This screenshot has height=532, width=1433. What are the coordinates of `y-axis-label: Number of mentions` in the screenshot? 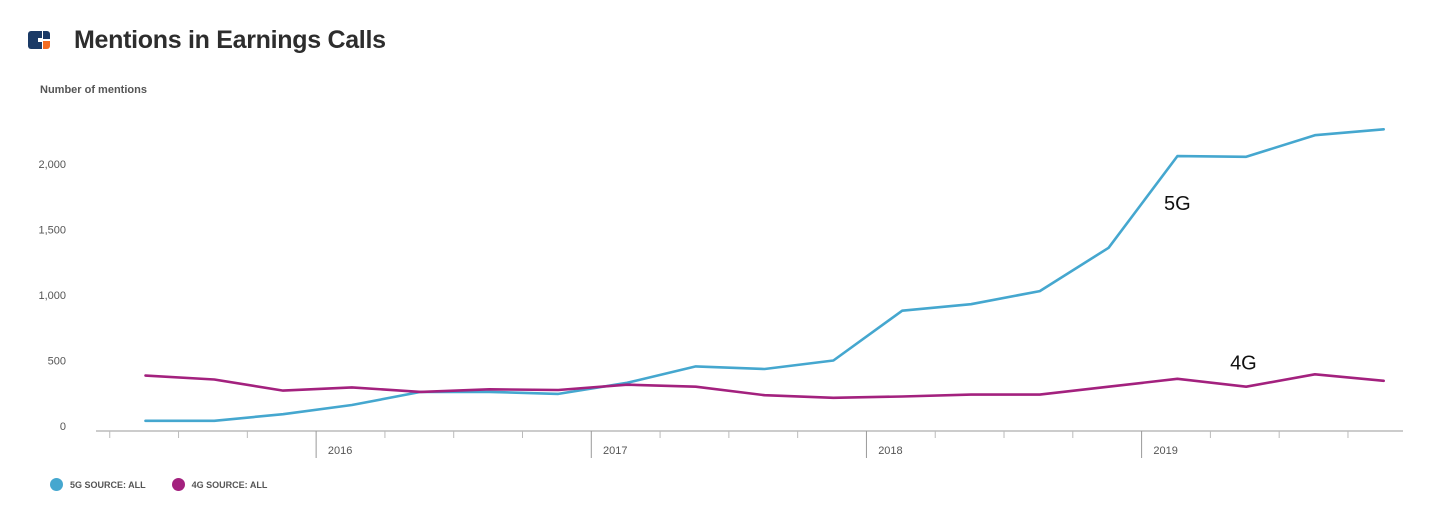 It's located at (93, 90).